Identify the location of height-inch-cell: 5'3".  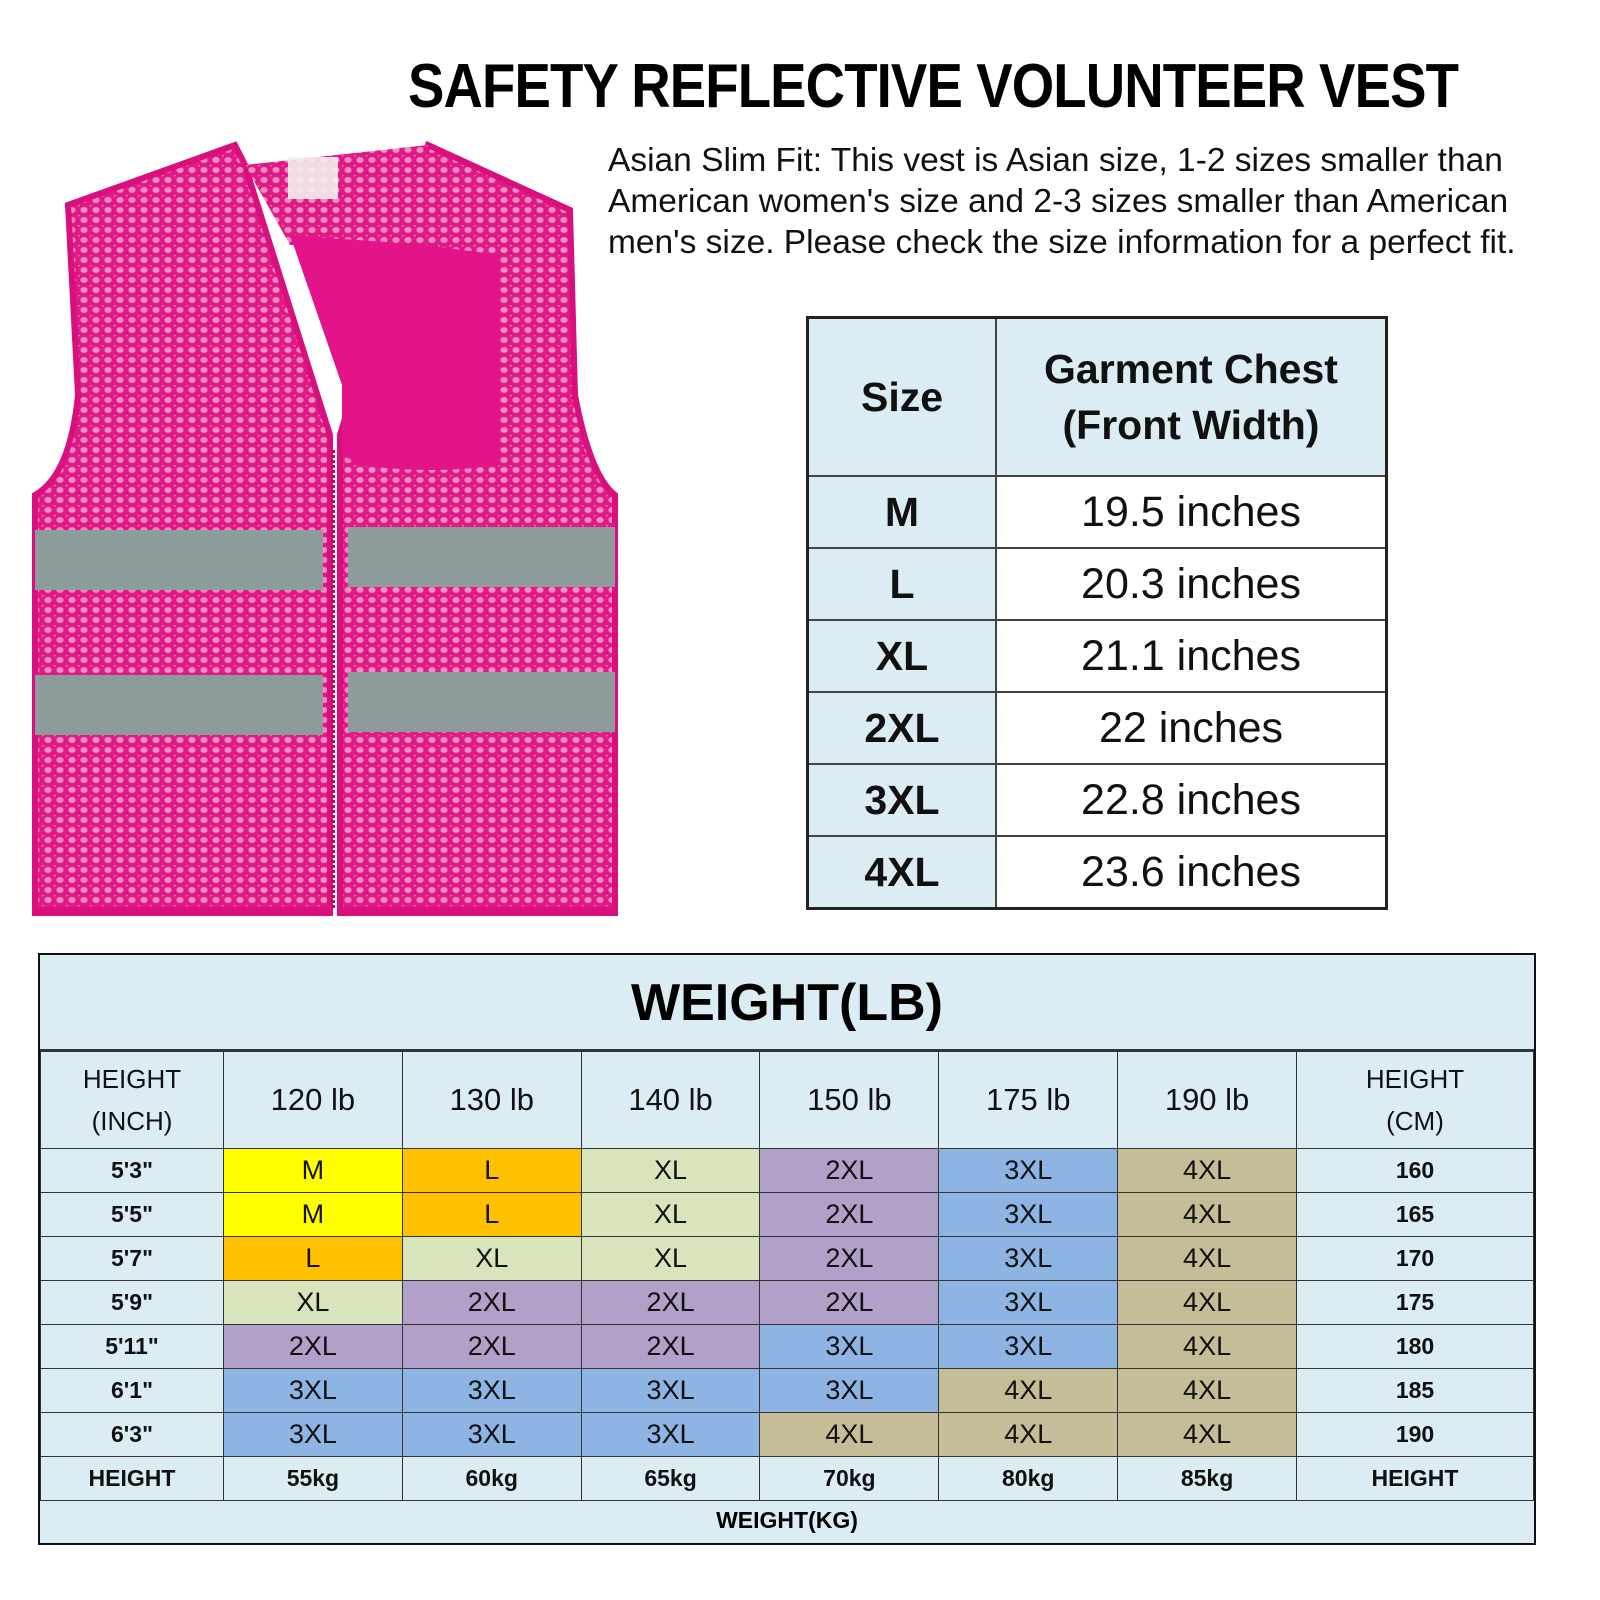
(132, 1170).